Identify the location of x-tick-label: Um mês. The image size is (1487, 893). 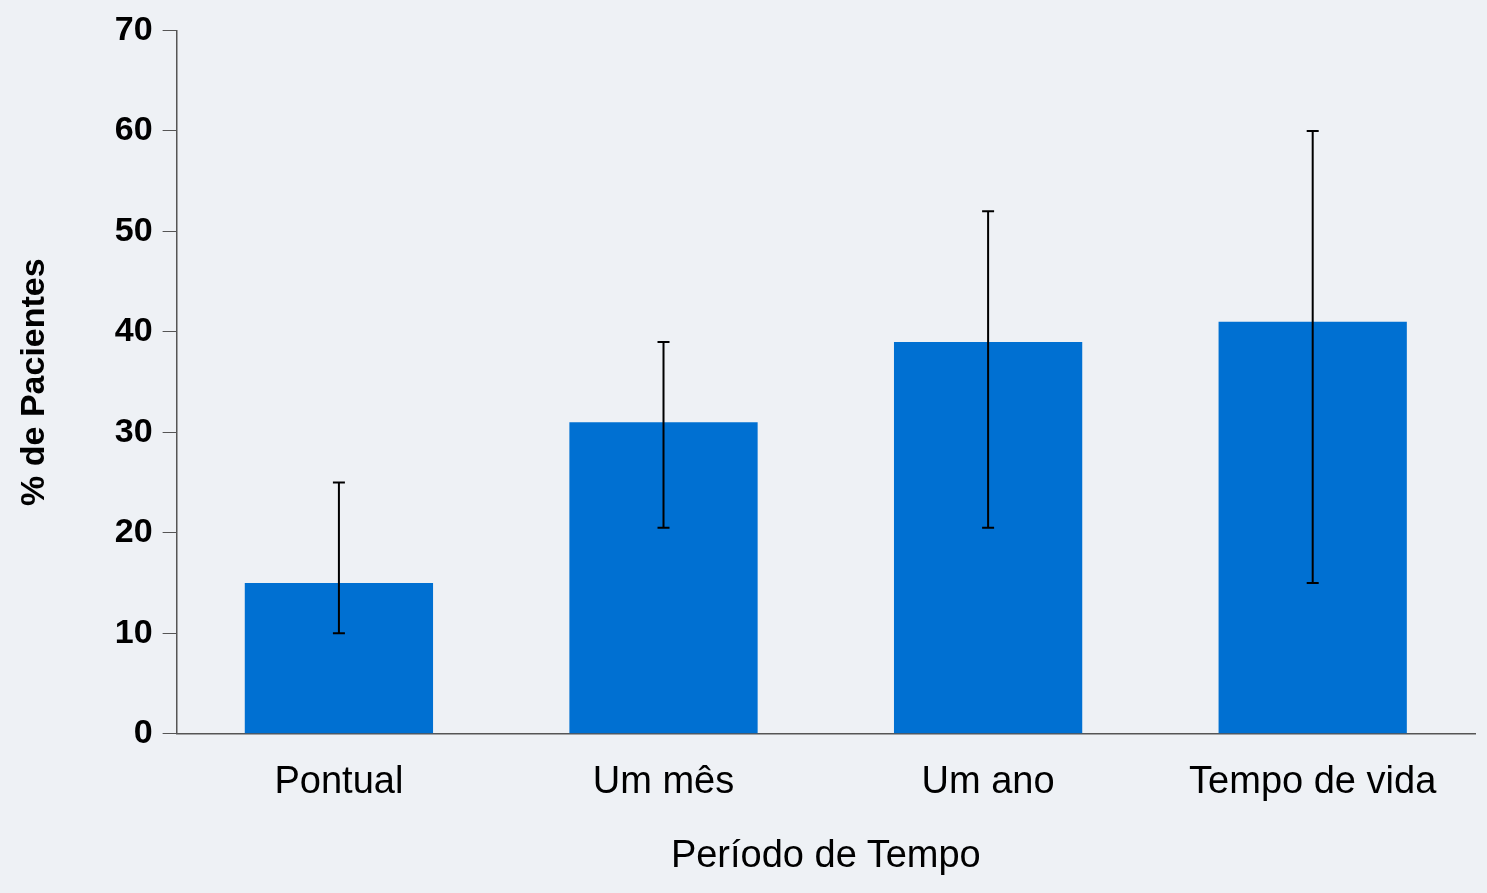
(663, 780).